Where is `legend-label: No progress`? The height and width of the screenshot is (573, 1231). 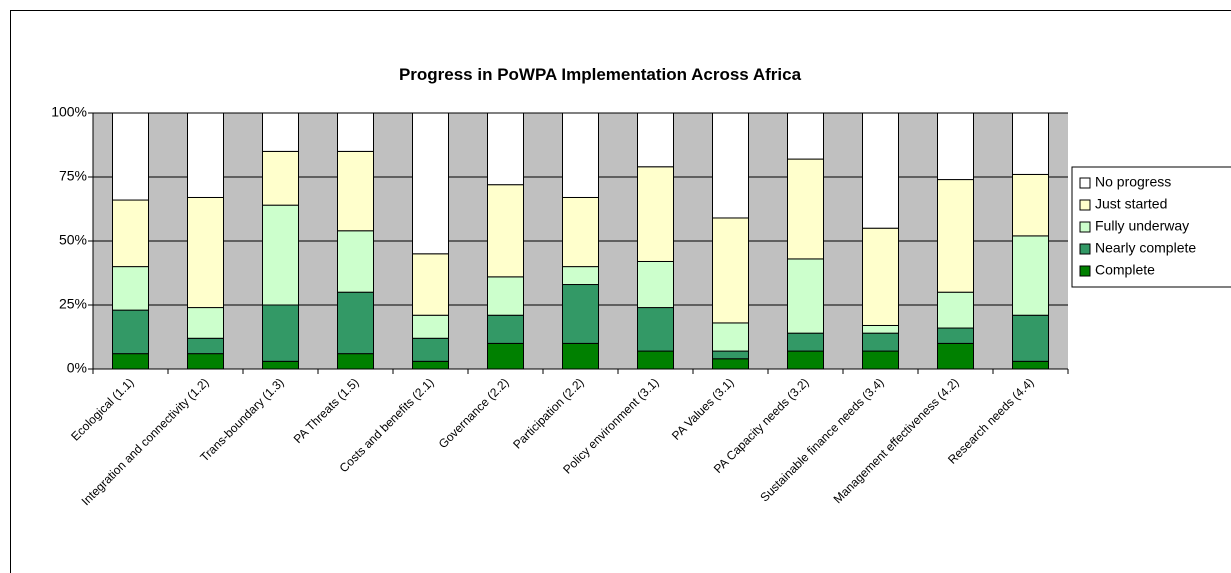 legend-label: No progress is located at coordinates (1133, 182).